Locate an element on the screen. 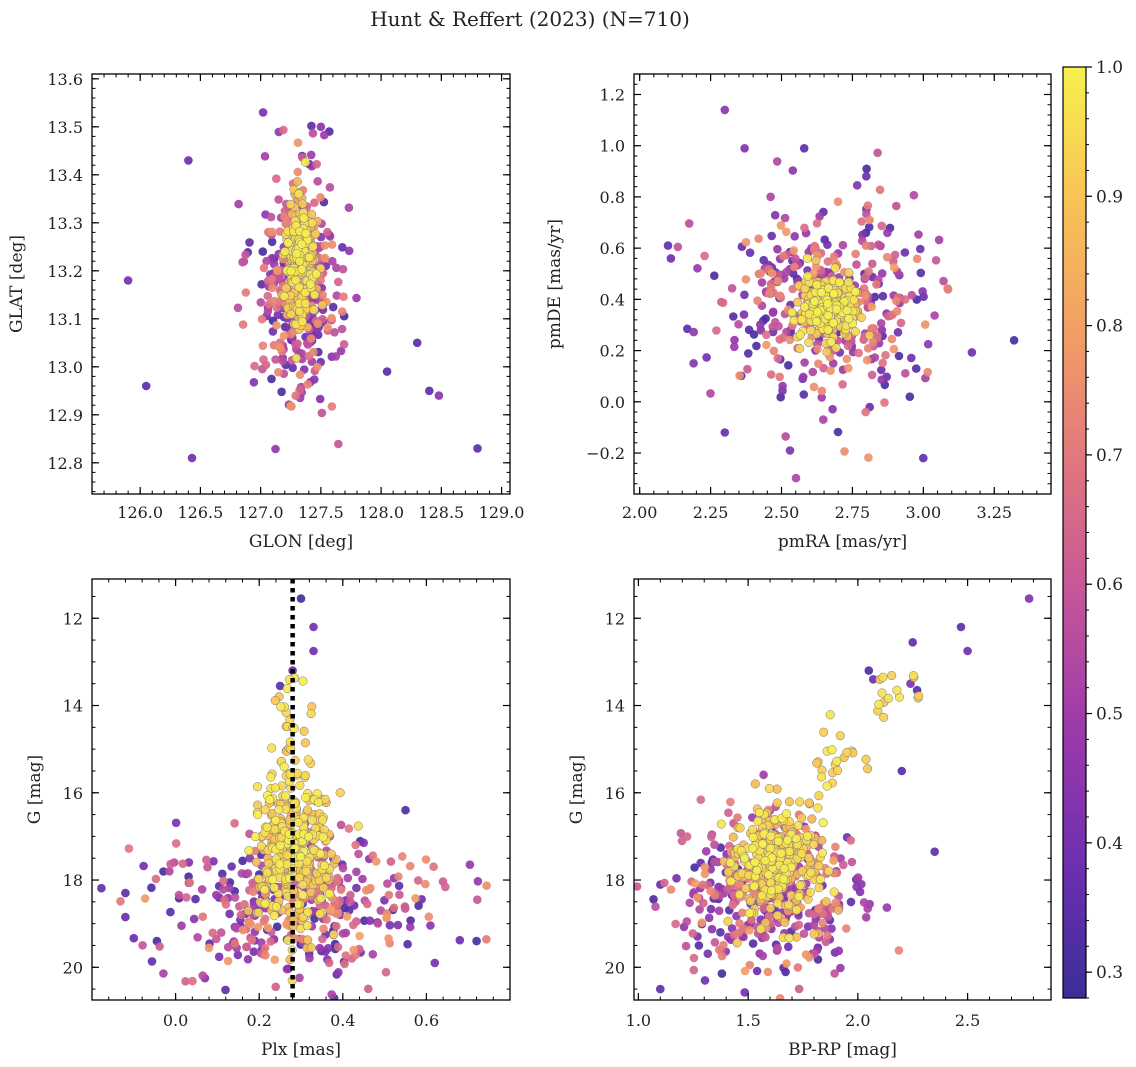 The width and height of the screenshot is (1136, 1067). x-tick-label: 0.0 is located at coordinates (175, 1020).